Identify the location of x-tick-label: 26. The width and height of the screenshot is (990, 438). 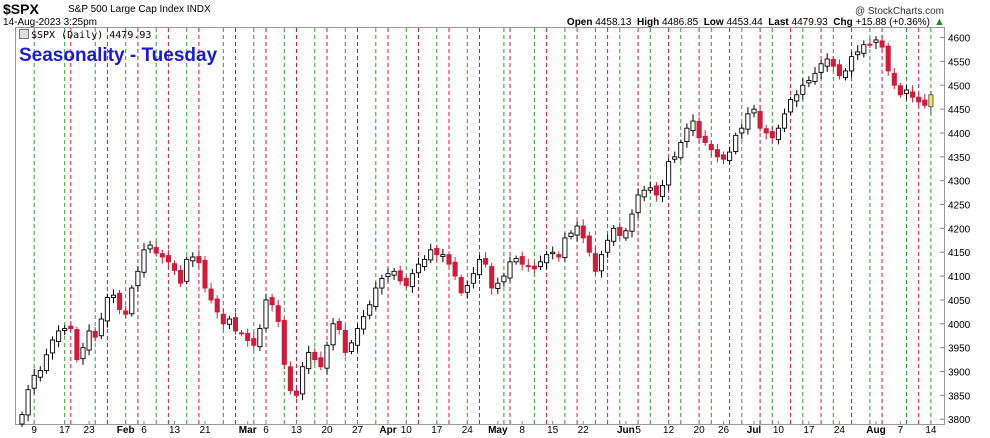
(724, 430).